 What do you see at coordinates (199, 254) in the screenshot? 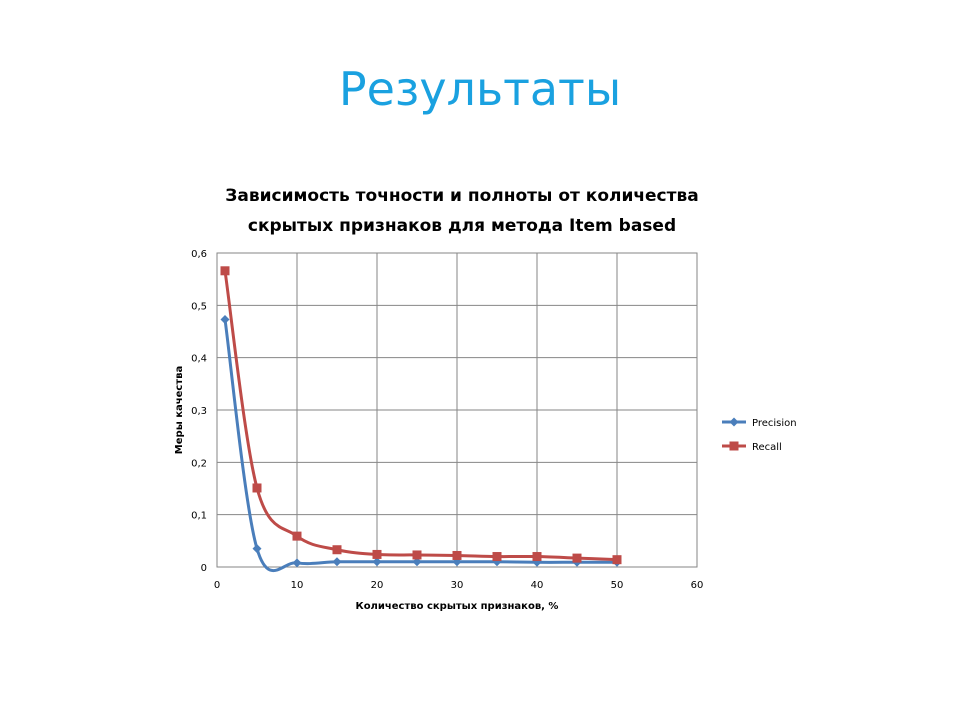
I see `y-tick-label: 0,6` at bounding box center [199, 254].